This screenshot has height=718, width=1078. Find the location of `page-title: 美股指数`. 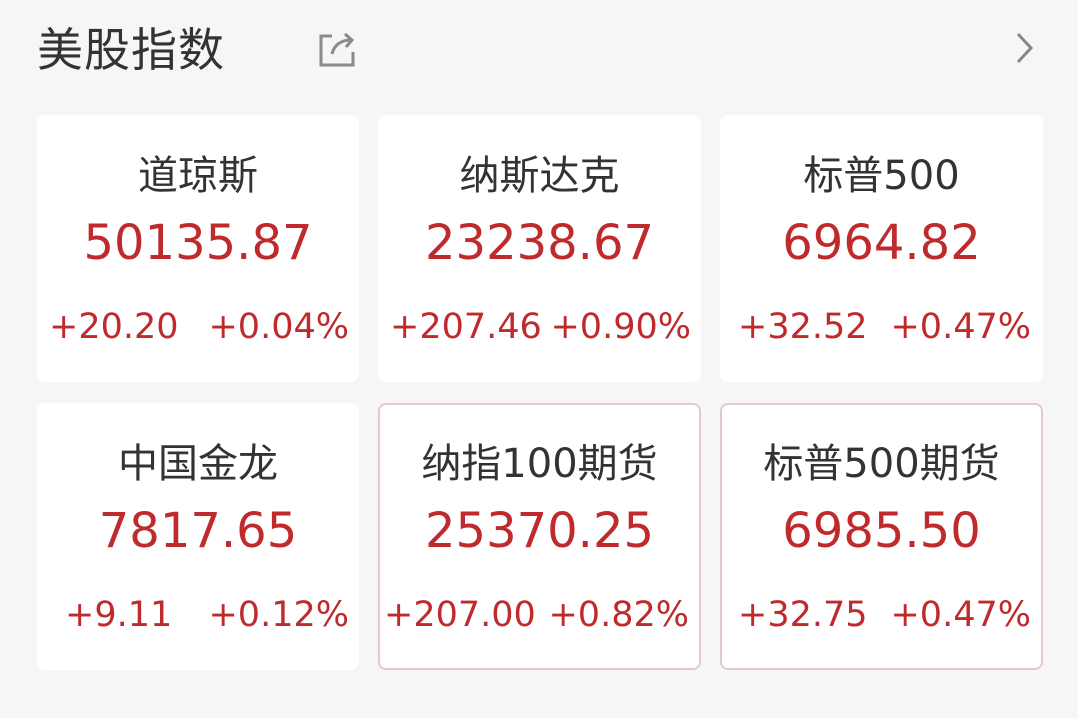

page-title: 美股指数 is located at coordinates (131, 50).